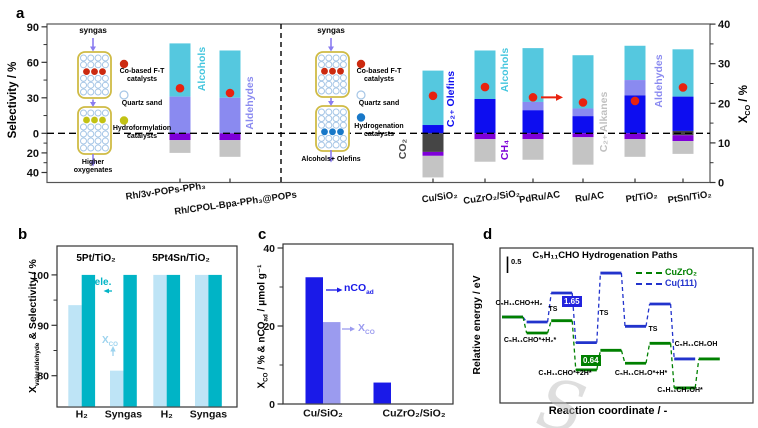 Image resolution: width=758 pixels, height=428 pixels. I want to click on b-tick-label: 90, so click(43, 326).